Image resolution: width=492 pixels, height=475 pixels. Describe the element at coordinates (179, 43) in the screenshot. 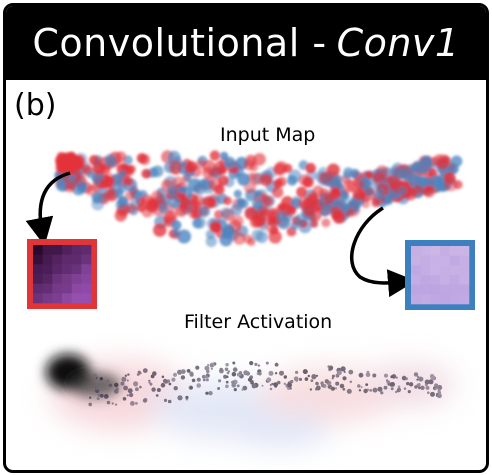

I see `title-main: Convolutional -` at that location.